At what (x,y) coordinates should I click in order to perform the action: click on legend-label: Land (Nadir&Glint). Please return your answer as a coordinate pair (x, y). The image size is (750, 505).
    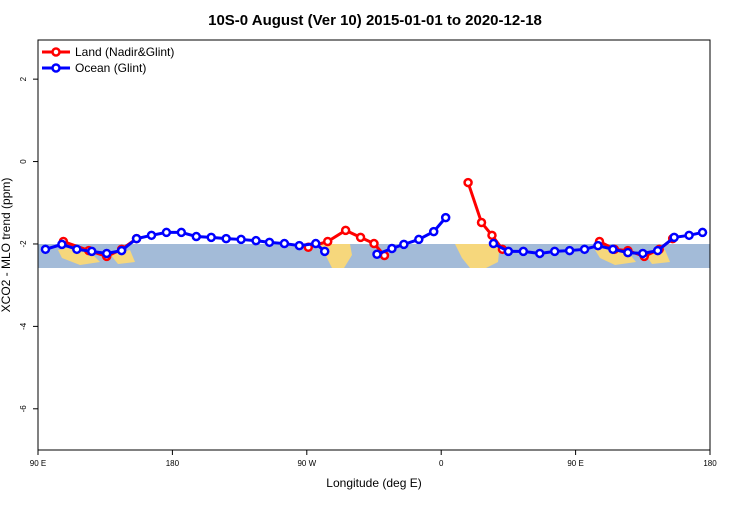
    Looking at the image, I should click on (124, 52).